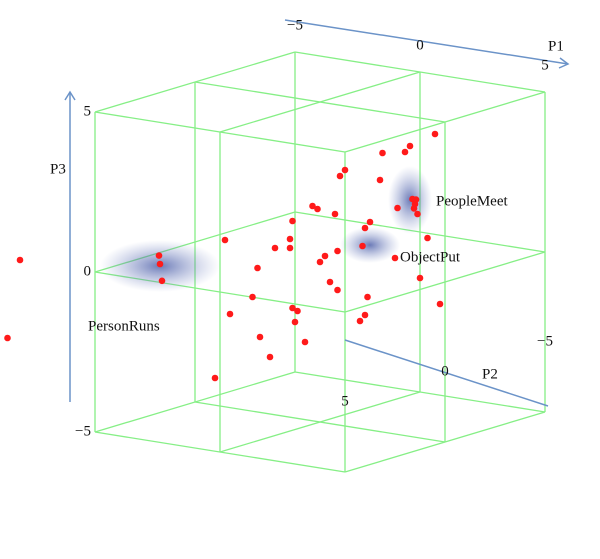  I want to click on y-axis-label: P2, so click(490, 374).